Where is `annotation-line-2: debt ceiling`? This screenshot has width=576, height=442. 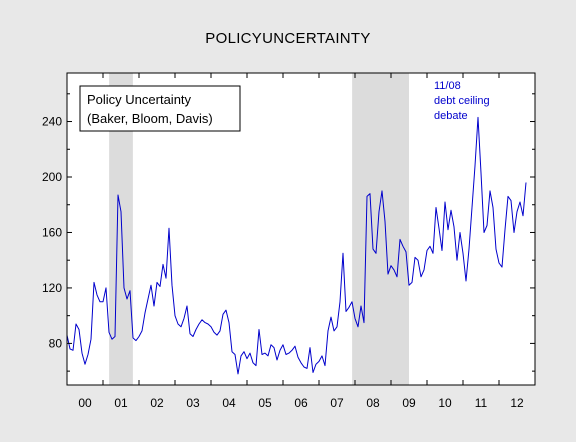 annotation-line-2: debt ceiling is located at coordinates (462, 101).